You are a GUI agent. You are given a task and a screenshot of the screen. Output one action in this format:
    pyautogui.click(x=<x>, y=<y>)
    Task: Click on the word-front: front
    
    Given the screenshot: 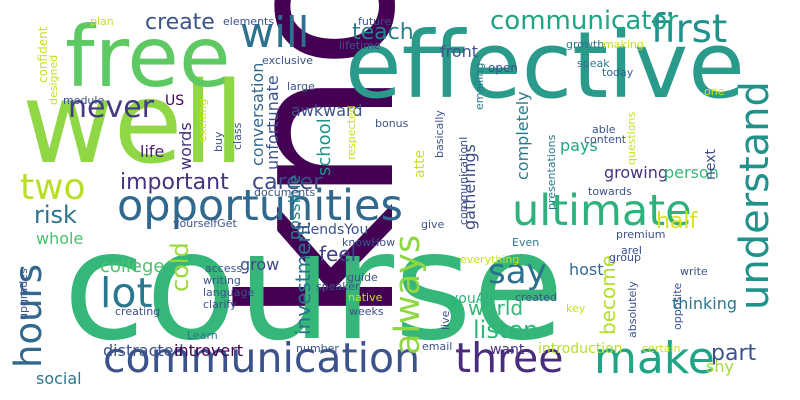 What is the action you would take?
    pyautogui.click(x=459, y=51)
    